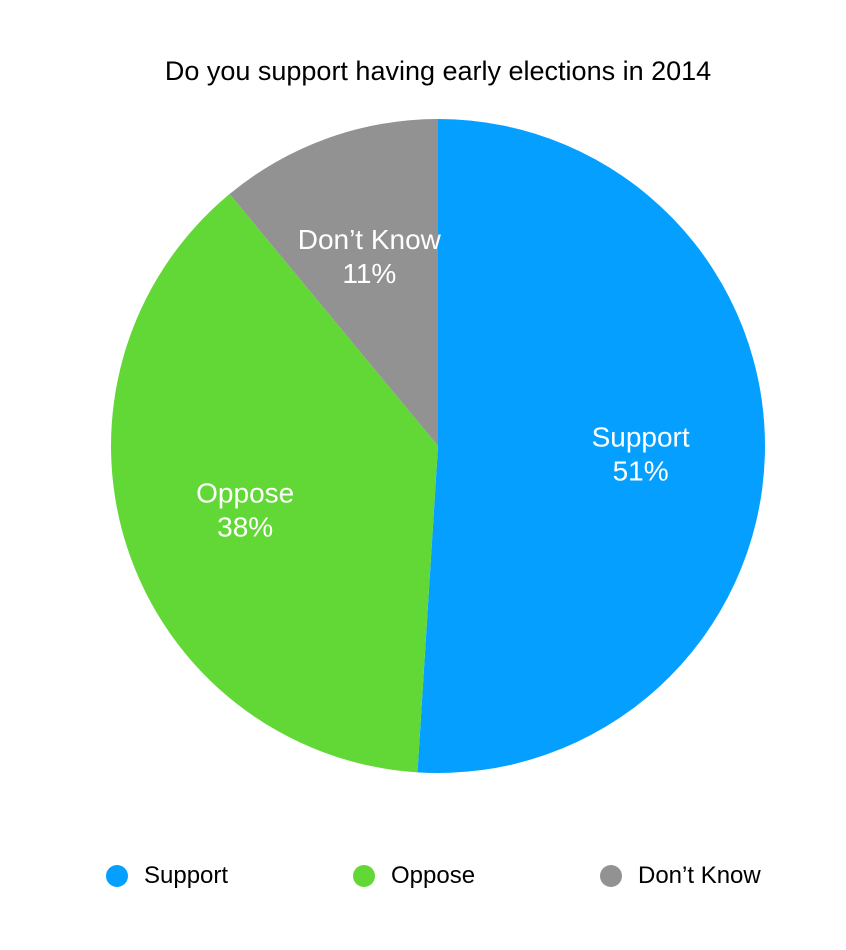 The image size is (846, 950). I want to click on legend-item-oppose: Oppose, so click(414, 876).